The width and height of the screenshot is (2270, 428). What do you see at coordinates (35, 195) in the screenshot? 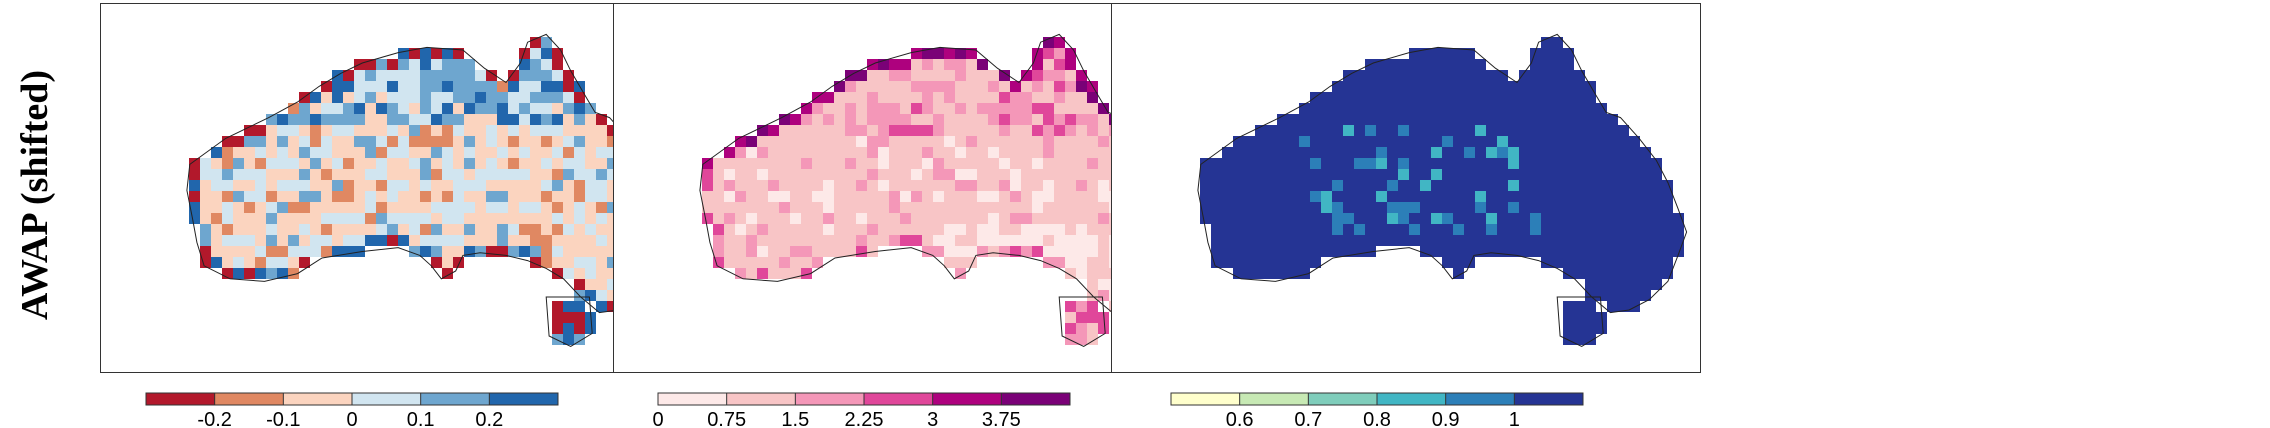
I see `row-label-text: AWAP (shifted)` at bounding box center [35, 195].